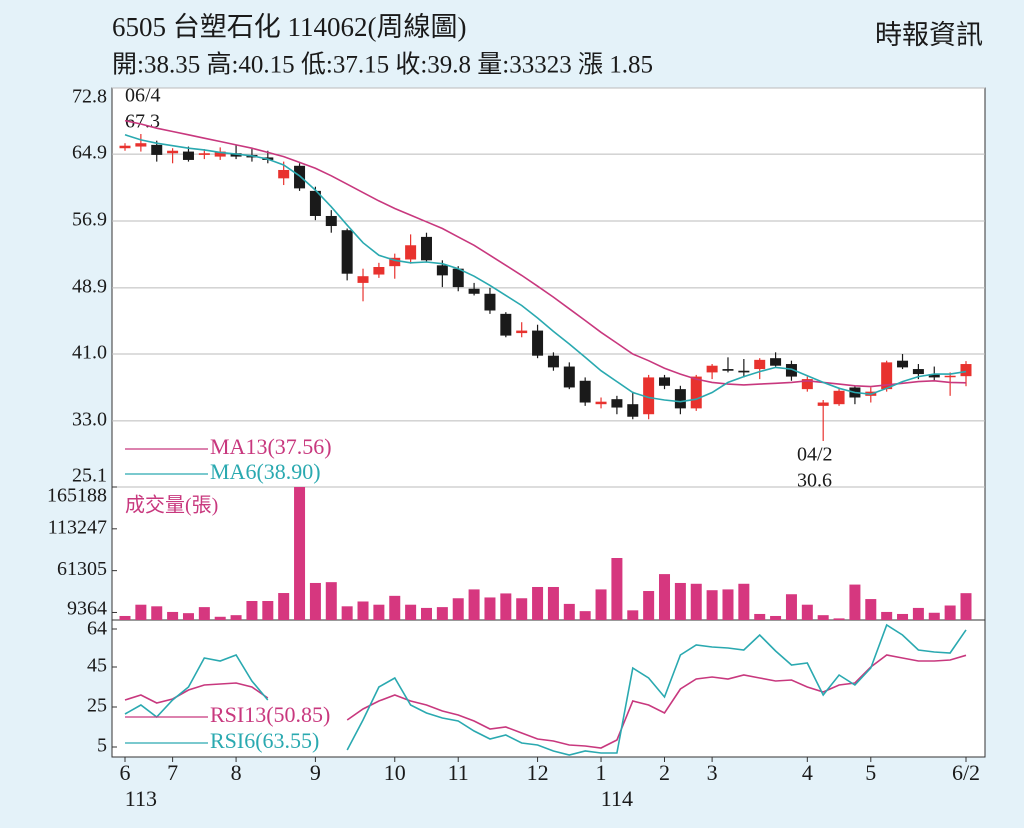 The height and width of the screenshot is (828, 1024). Describe the element at coordinates (171, 505) in the screenshot. I see `volume-label: 成交量(張)` at that location.